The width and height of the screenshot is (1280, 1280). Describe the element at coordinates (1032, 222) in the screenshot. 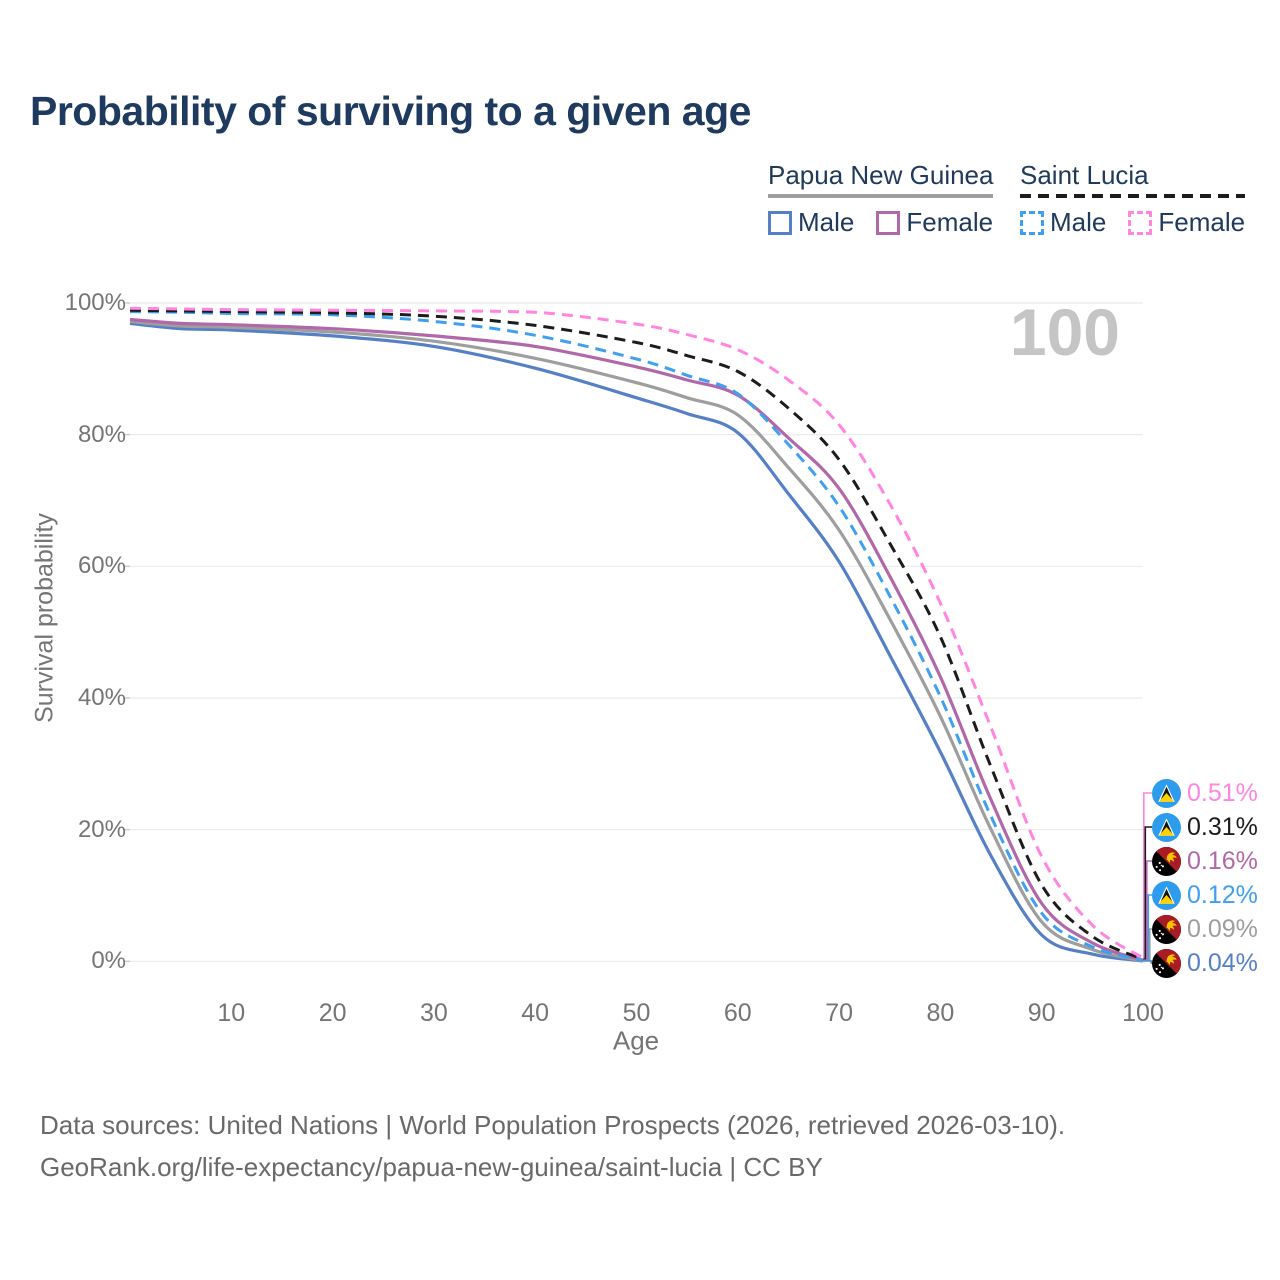

I see `sl-male-swatch-icon` at that location.